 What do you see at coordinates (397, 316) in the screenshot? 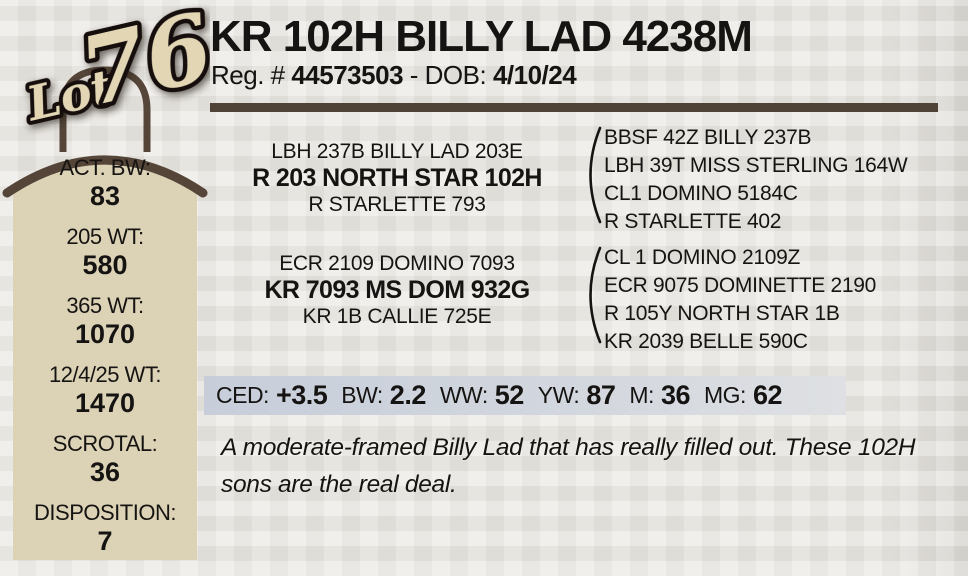
I see `dam-dam: KR 1B CALLIE 725E` at bounding box center [397, 316].